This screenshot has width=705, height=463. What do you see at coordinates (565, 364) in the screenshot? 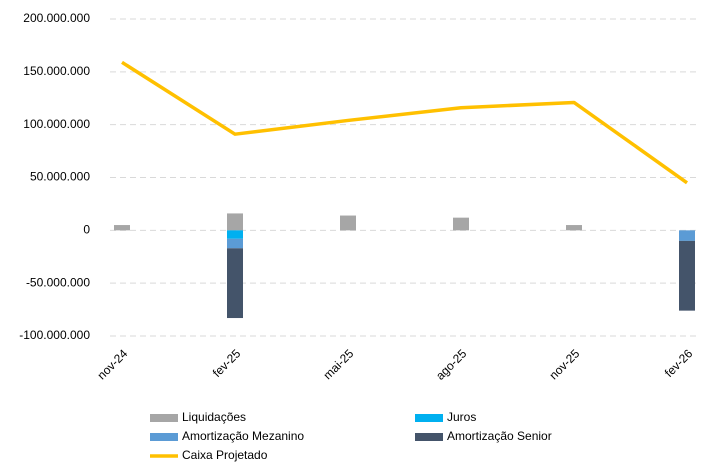
I see `x-tick-label: nov-25` at bounding box center [565, 364].